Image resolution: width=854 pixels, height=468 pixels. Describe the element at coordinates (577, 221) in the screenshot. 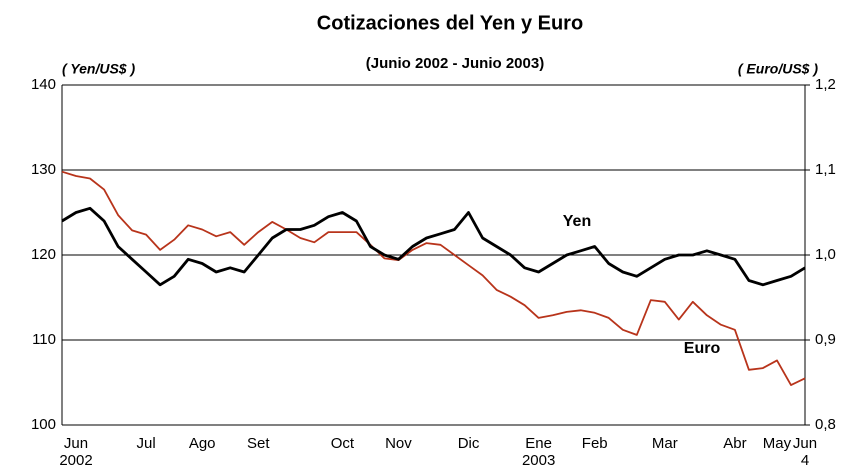

I see `yen-annotation: Yen` at that location.